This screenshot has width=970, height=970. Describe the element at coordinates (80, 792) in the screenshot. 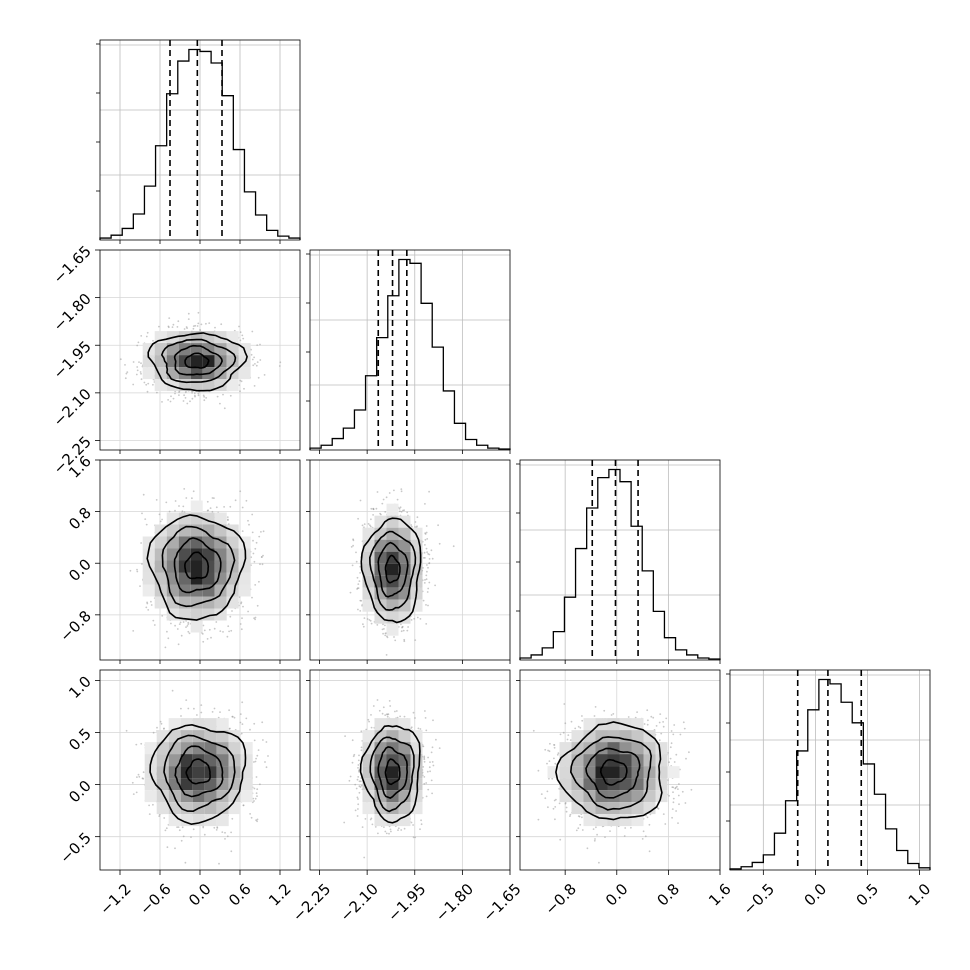

I see `y-tick-label-3-1: 0.0` at that location.